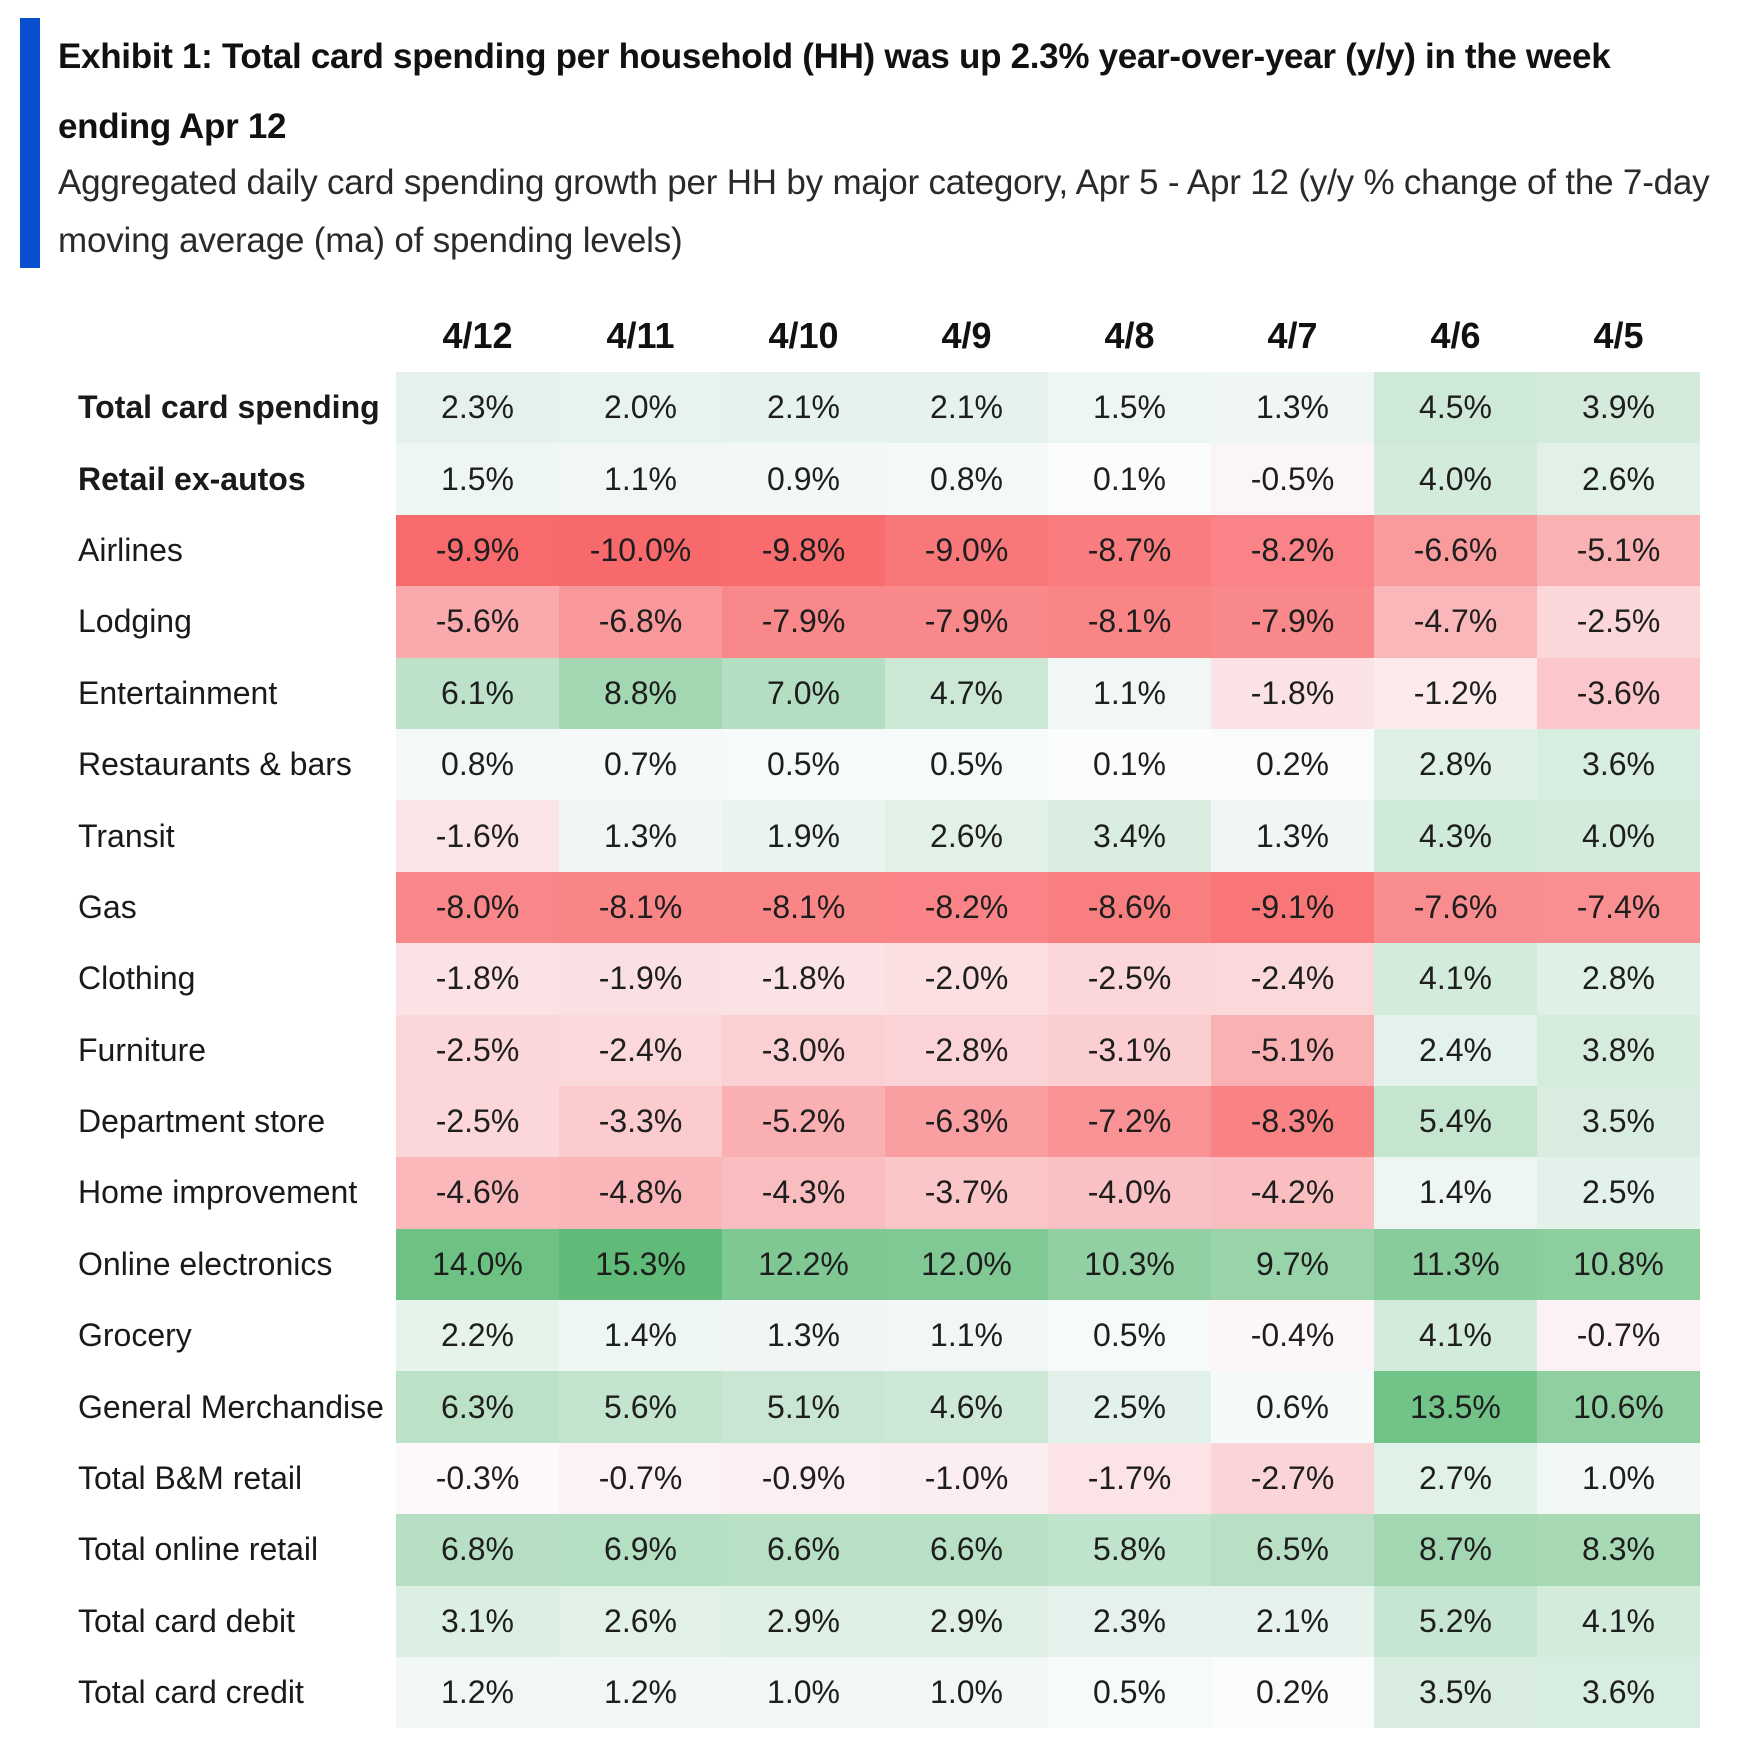 The width and height of the screenshot is (1752, 1738). Describe the element at coordinates (803, 1264) in the screenshot. I see `heatmap-cell: 12.2%` at that location.